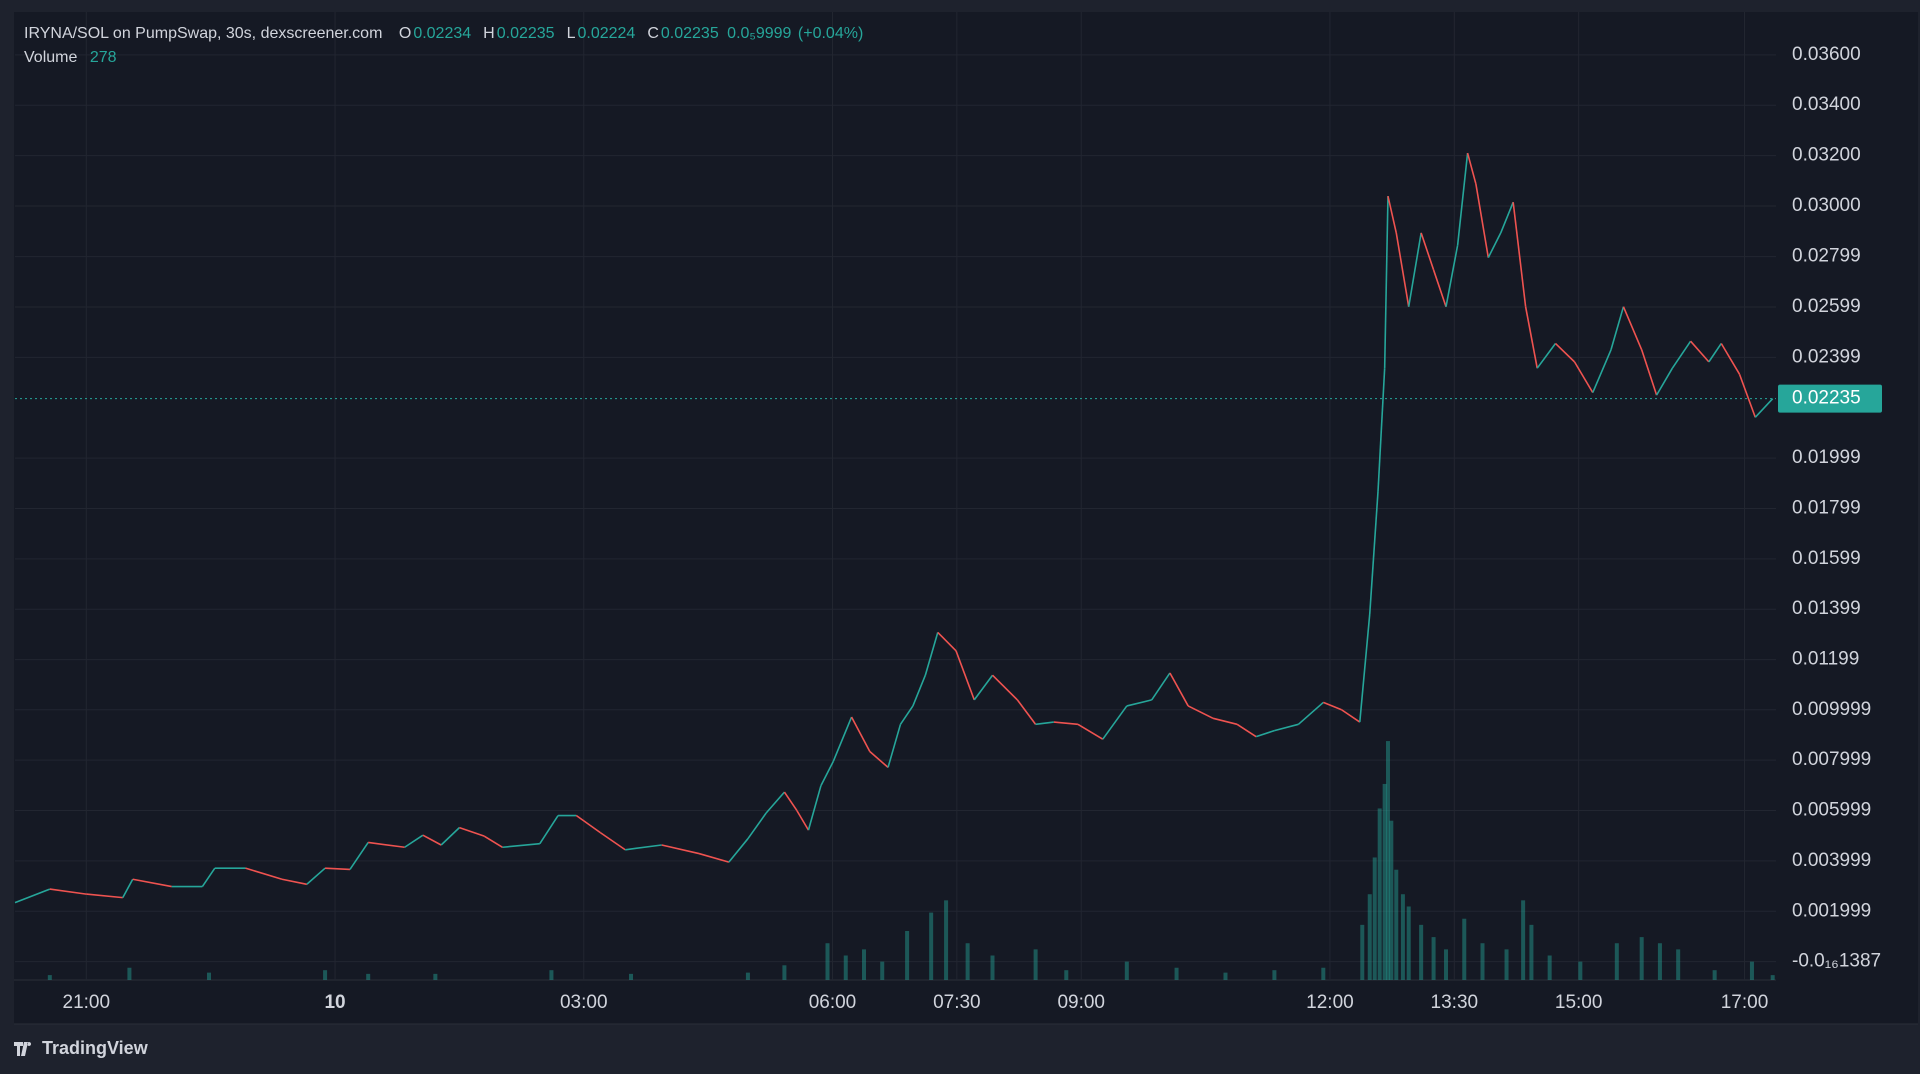 This screenshot has width=1920, height=1074. I want to click on ohlc: O 0.02234 H 0.02235 L 0.02224 C 0.02235, so click(555, 33).